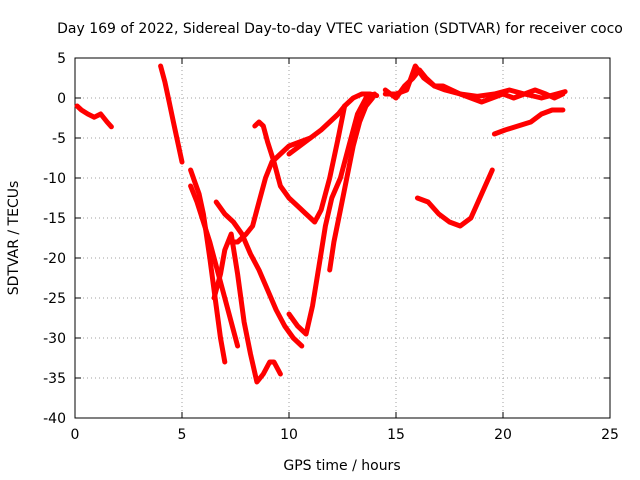 This screenshot has width=640, height=480. Describe the element at coordinates (54, 299) in the screenshot. I see `y-tick-label: -25` at that location.